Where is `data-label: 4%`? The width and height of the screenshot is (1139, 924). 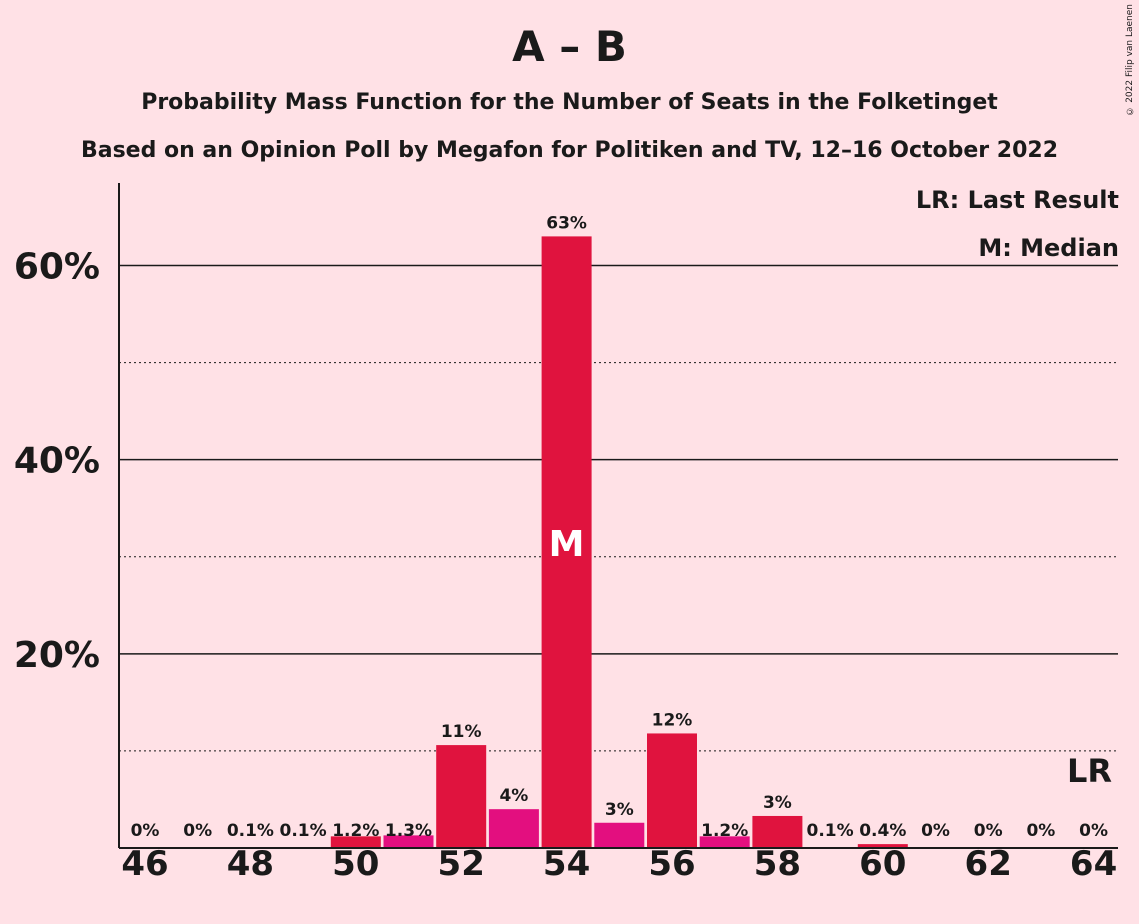
data-label: 4% is located at coordinates (513, 796).